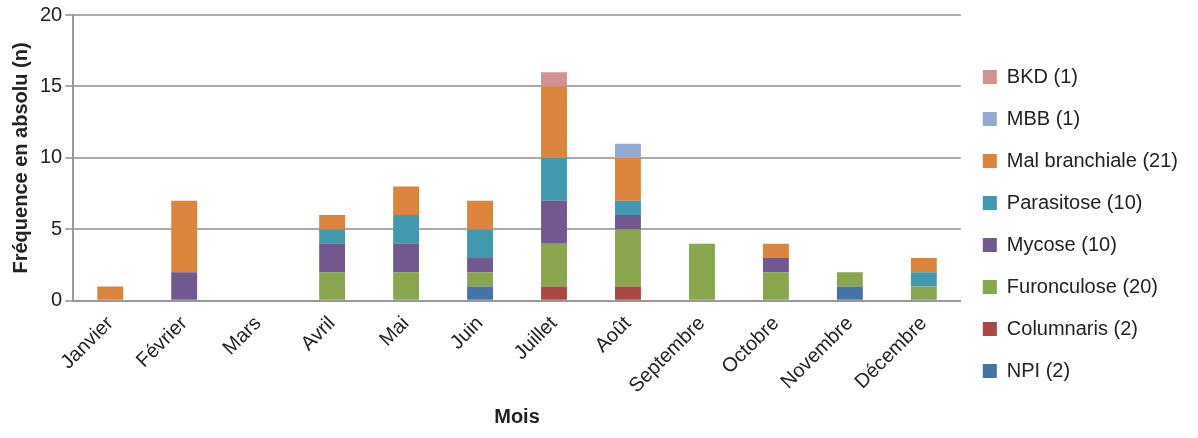 This screenshot has height=438, width=1198. I want to click on y-tick-label: 0, so click(57, 299).